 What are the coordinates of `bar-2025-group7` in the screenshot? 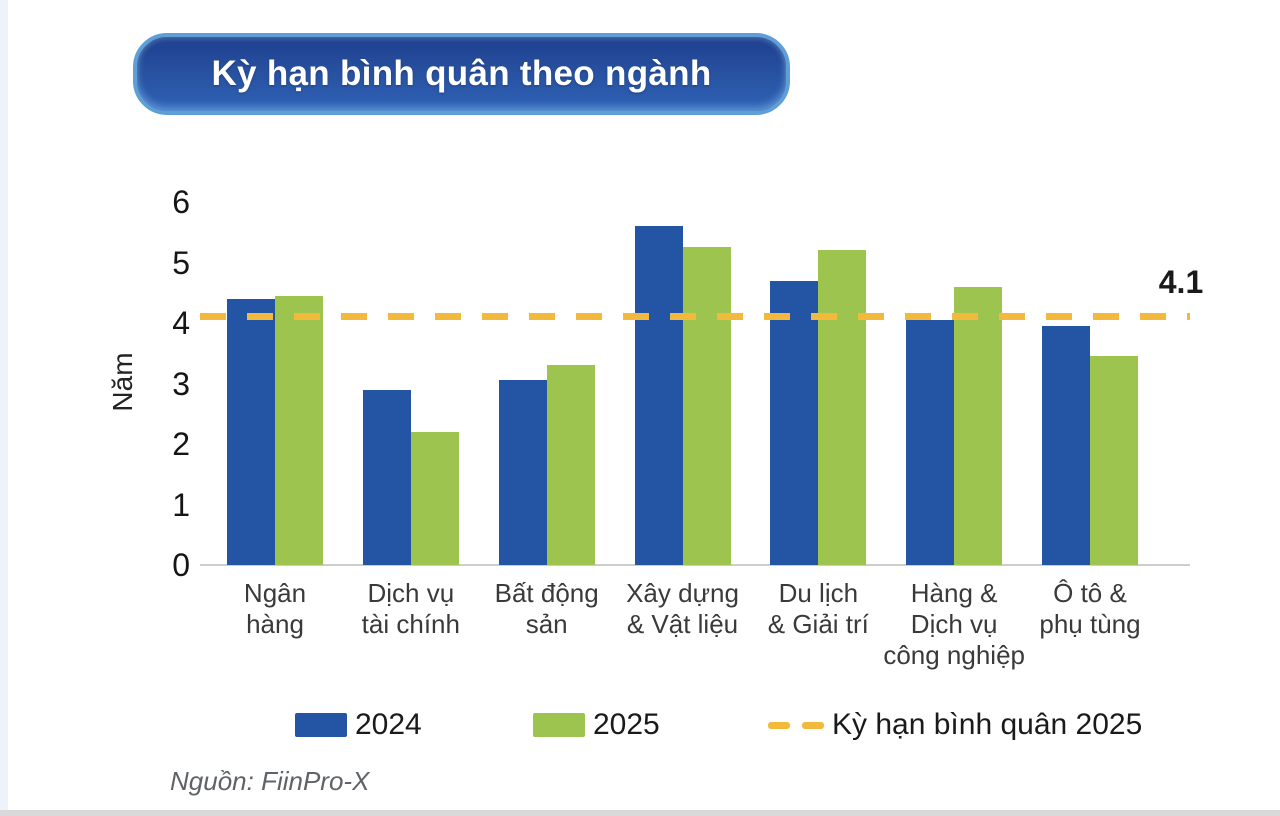 It's located at (1114, 460).